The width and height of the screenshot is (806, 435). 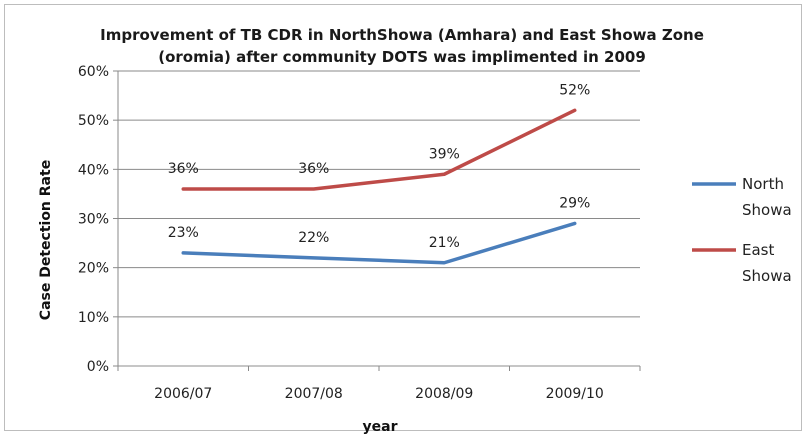 I want to click on x-tick-label: 2009/10, so click(x=575, y=394).